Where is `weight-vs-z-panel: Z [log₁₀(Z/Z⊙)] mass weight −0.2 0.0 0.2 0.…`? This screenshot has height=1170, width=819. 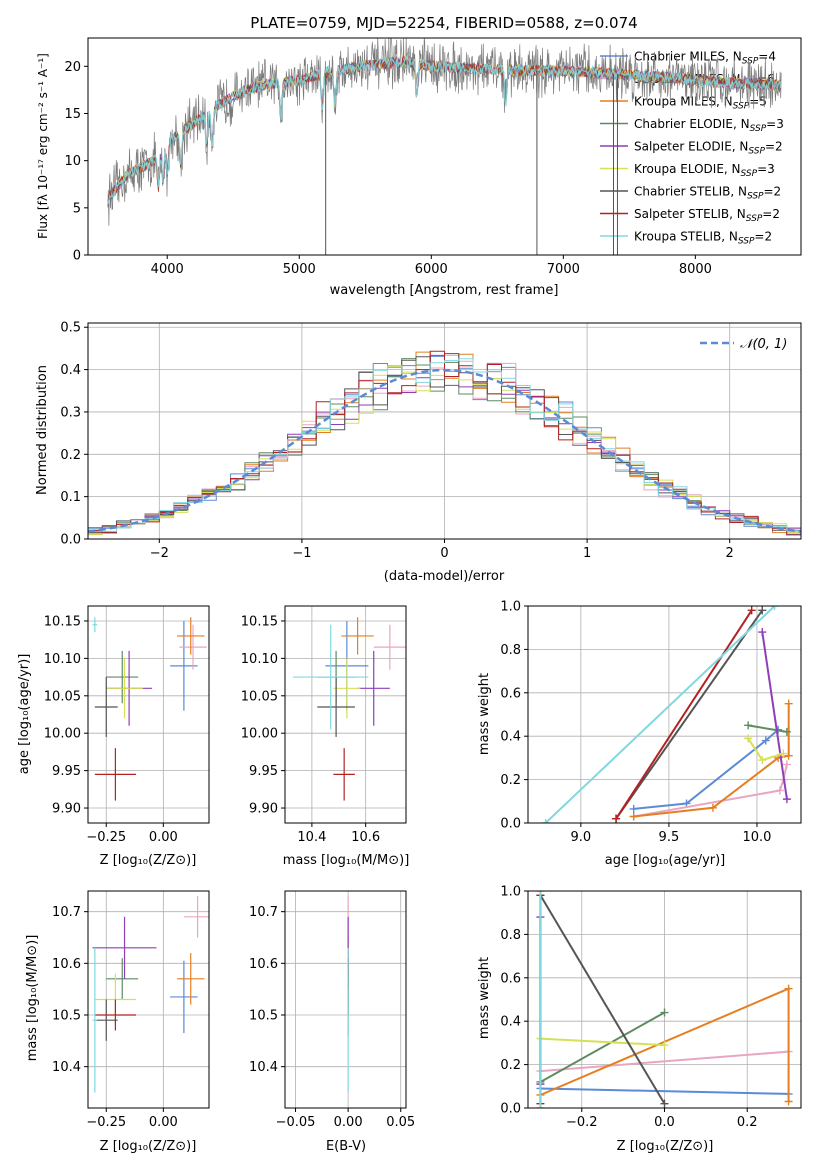
weight-vs-z-panel: Z [log₁₀(Z/Z⊙)] mass weight −0.2 0.0 0.2 0.… is located at coordinates (639, 1019).